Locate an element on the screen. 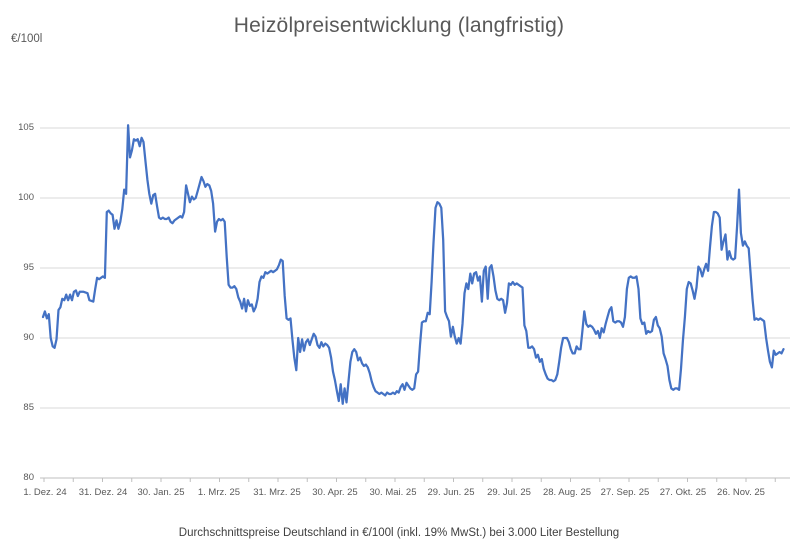 This screenshot has height=551, width=798. x-axis-label: 1. Mrz. 25 is located at coordinates (219, 492).